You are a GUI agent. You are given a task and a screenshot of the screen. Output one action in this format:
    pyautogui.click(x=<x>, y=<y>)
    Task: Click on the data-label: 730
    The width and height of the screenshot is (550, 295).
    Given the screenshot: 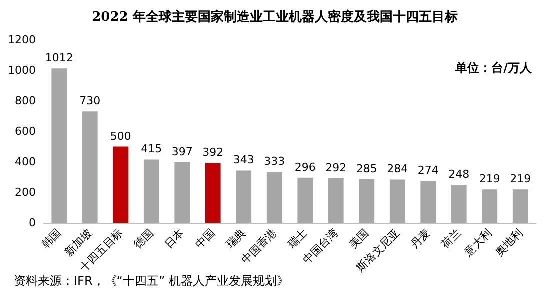 What is the action you would take?
    pyautogui.click(x=90, y=101)
    